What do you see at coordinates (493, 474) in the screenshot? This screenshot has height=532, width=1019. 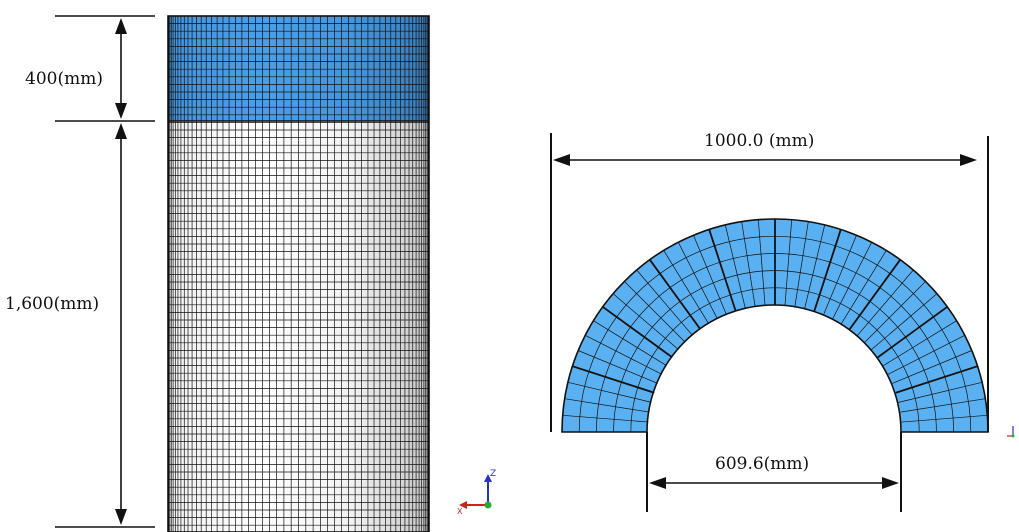 I see `axis-z-label: Z` at bounding box center [493, 474].